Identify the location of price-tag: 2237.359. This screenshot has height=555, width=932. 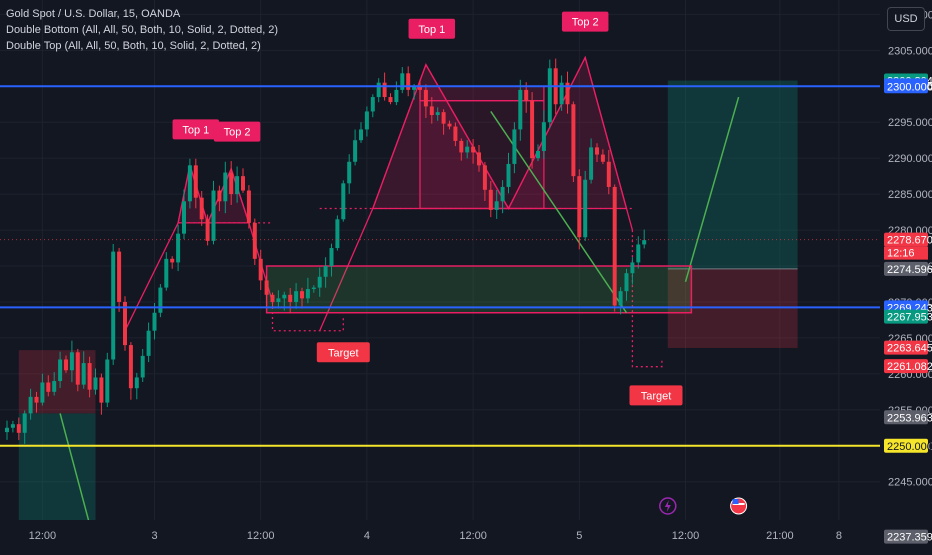
(909, 538).